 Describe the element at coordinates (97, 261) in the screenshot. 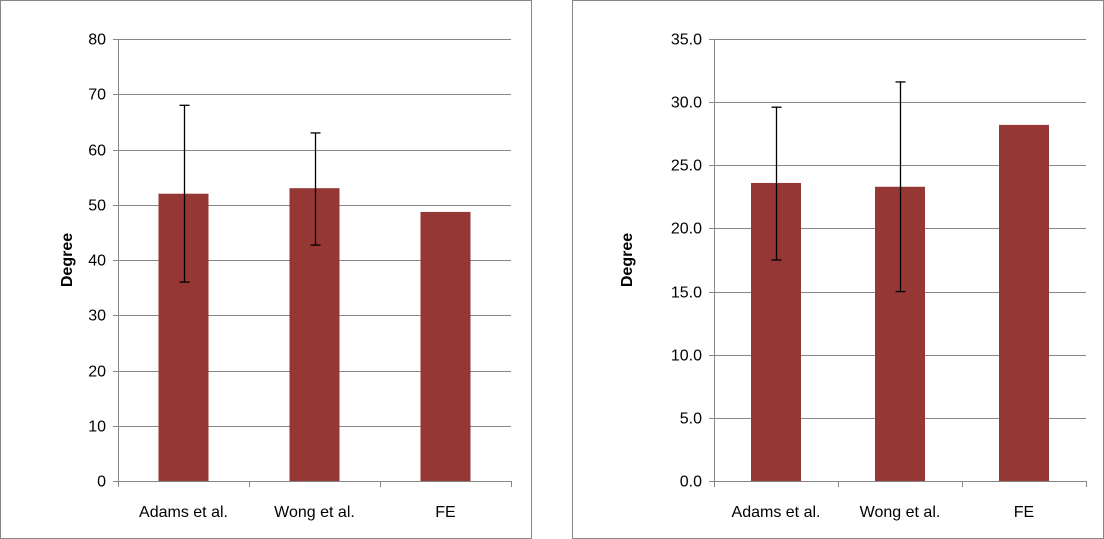

I see `y-tick-label: 40` at that location.